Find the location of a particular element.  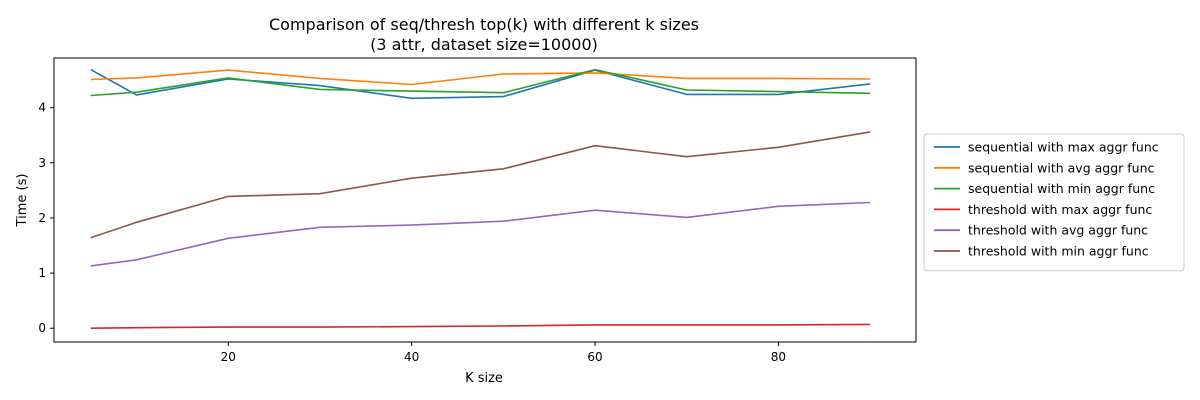

legend-entry: sequential with min aggr func is located at coordinates (1061, 188).